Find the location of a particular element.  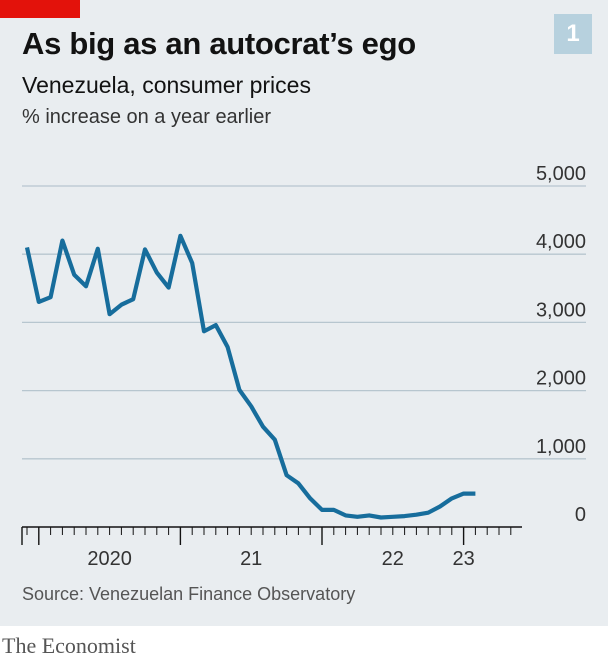

y-tick-label: 5,000 is located at coordinates (561, 174).